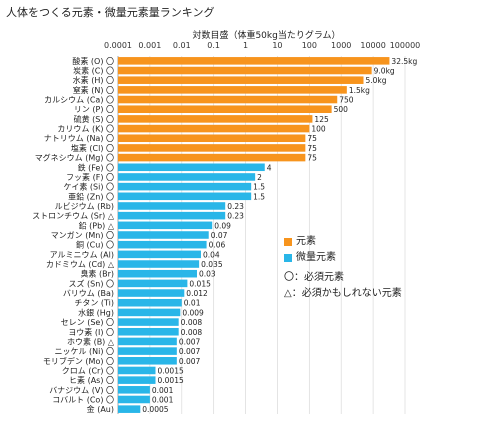 The image size is (493, 422). Describe the element at coordinates (384, 71) in the screenshot. I see `data-label: 9.0kg` at that location.